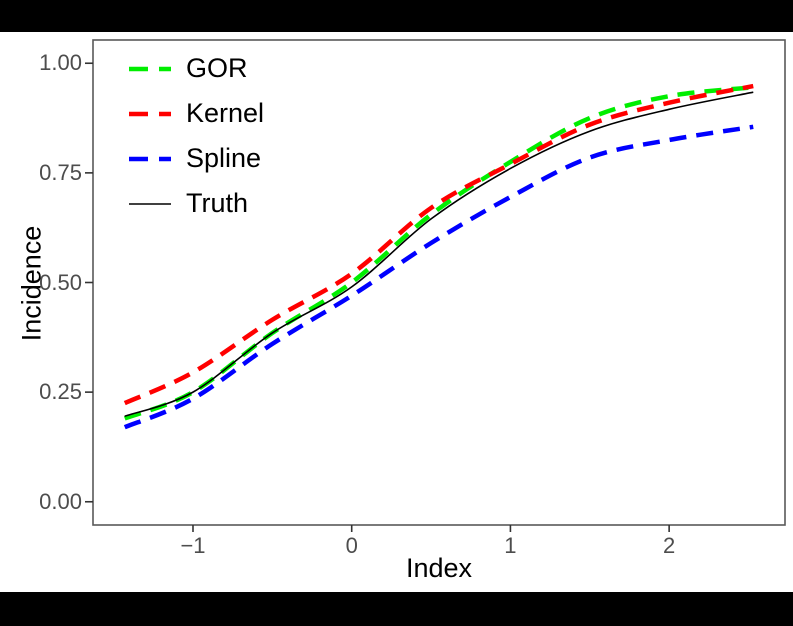  I want to click on y-tick-label: 0.00, so click(60, 501).